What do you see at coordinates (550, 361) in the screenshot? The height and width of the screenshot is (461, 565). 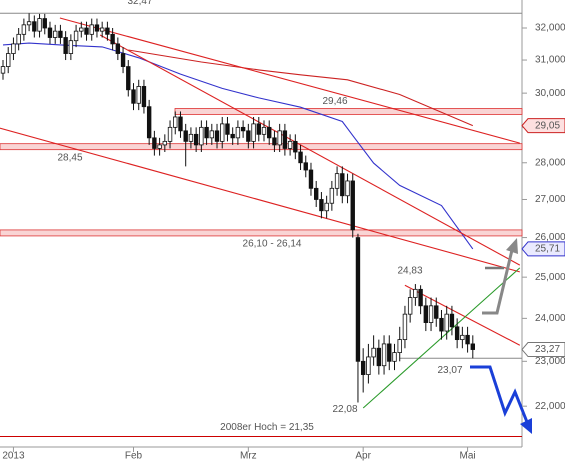 I see `y-tick-label: 23,000` at bounding box center [550, 361].